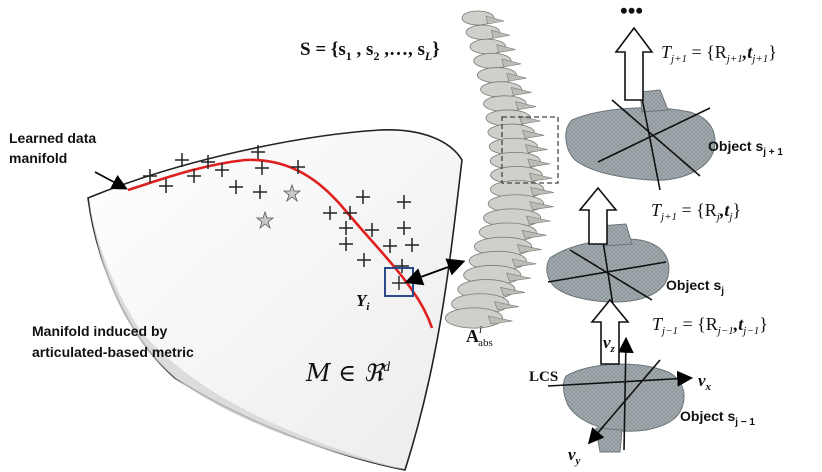  What do you see at coordinates (348, 373) in the screenshot?
I see `manifold-math-label: M ∈ ℜd` at bounding box center [348, 373].